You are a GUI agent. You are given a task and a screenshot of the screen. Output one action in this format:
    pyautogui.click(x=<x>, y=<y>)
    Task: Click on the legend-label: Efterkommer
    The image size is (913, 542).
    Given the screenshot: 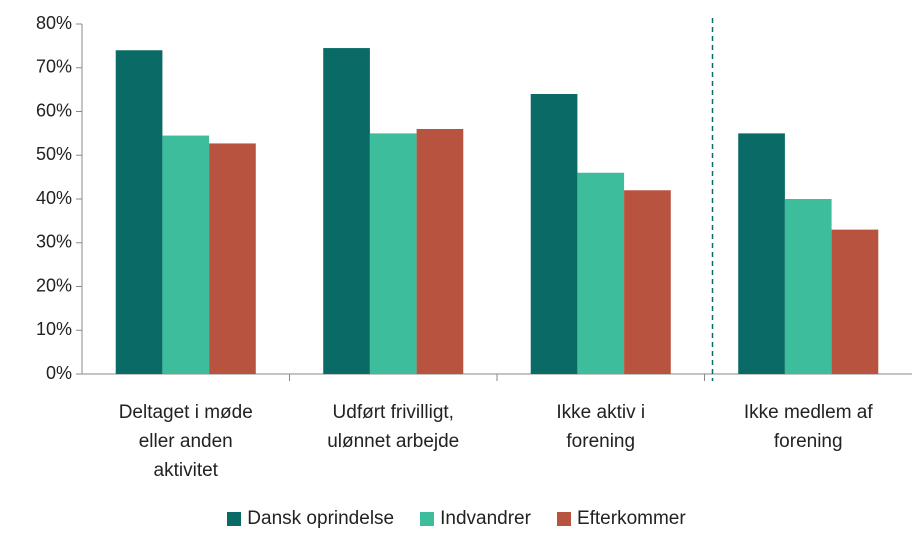 What is the action you would take?
    pyautogui.click(x=631, y=518)
    